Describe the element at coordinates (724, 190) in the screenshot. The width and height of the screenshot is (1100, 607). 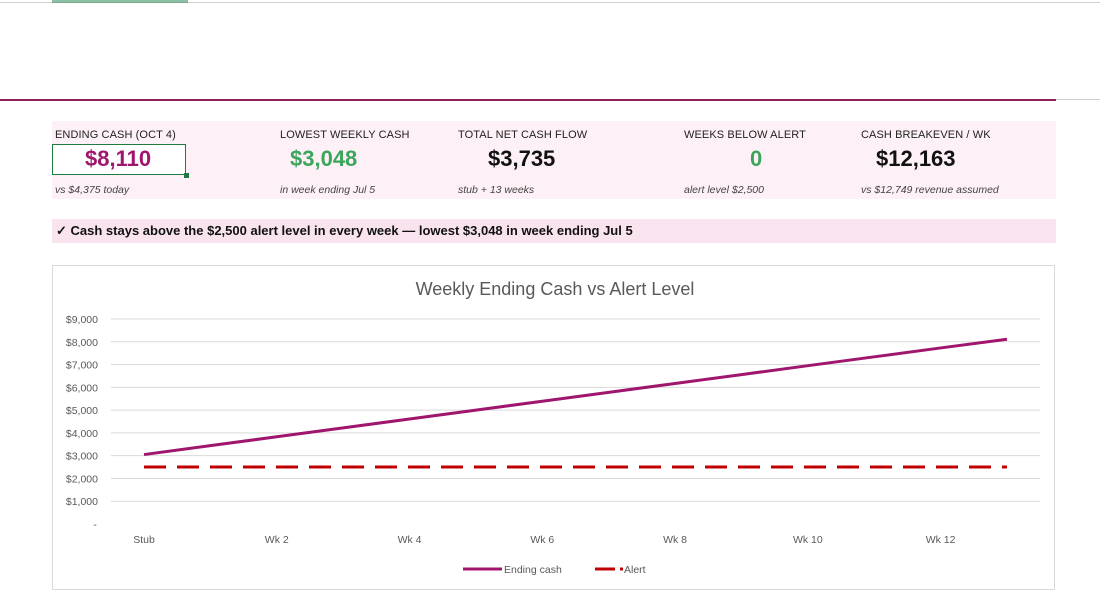
I see `kpi-subtext: alert level $2,500` at that location.